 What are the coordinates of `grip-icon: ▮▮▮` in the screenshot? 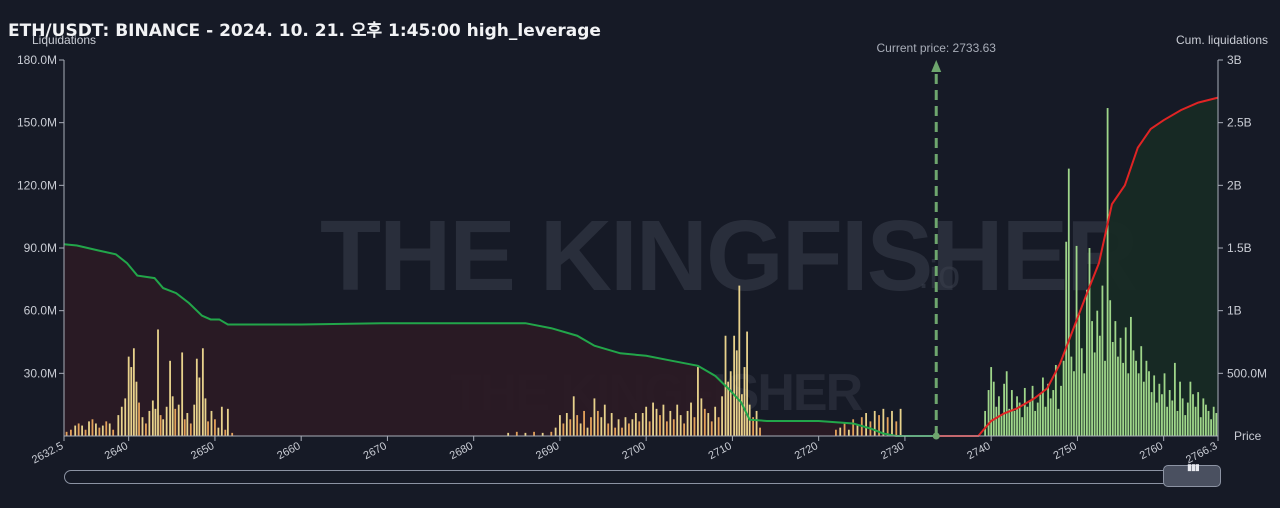 It's located at (1193, 467).